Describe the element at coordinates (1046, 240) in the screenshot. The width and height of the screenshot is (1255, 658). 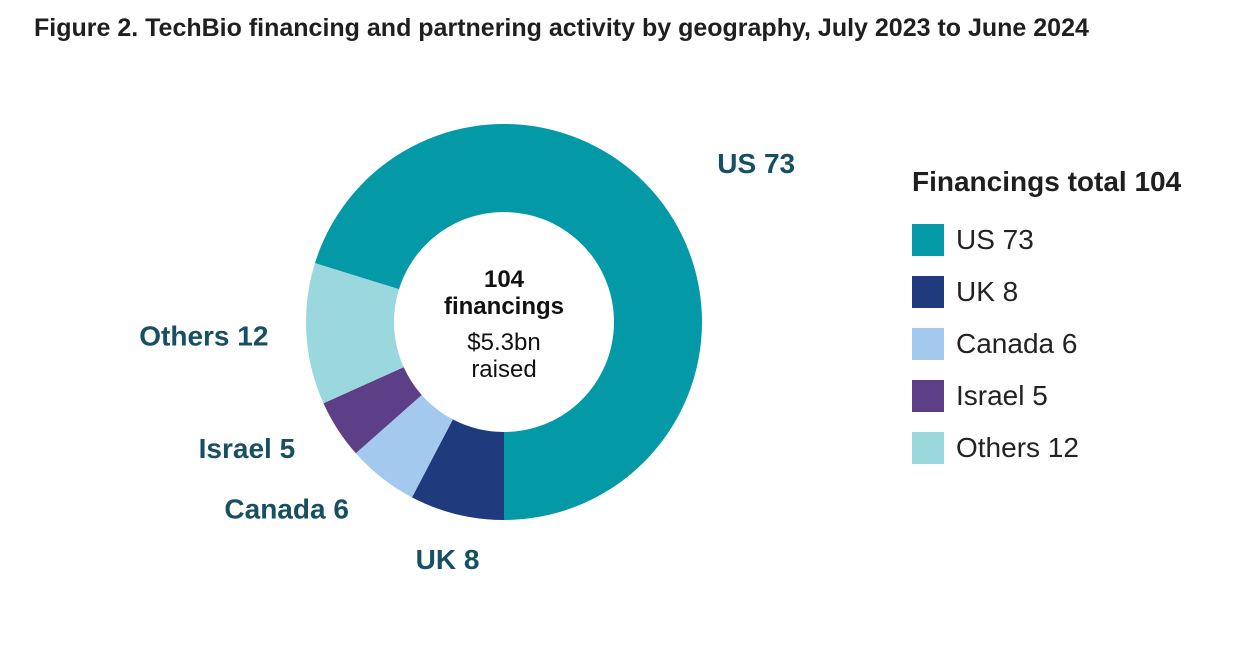
I see `legend-item-us: US 73` at that location.